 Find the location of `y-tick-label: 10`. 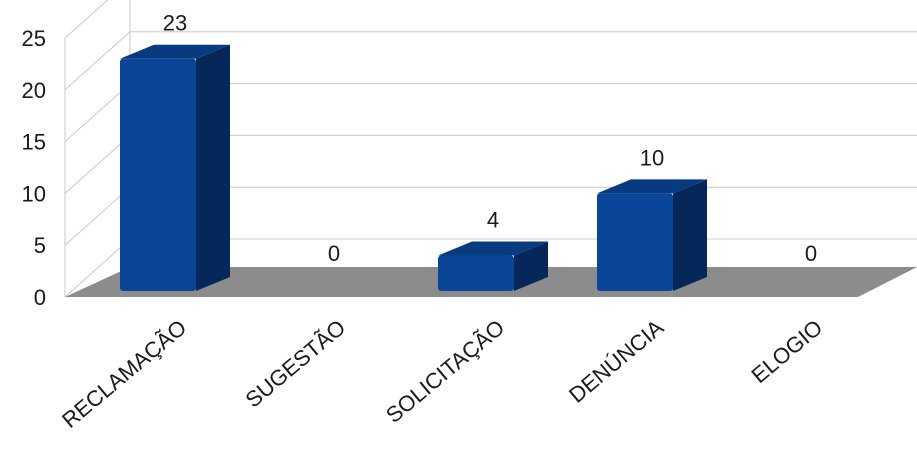

y-tick-label: 10 is located at coordinates (34, 193).